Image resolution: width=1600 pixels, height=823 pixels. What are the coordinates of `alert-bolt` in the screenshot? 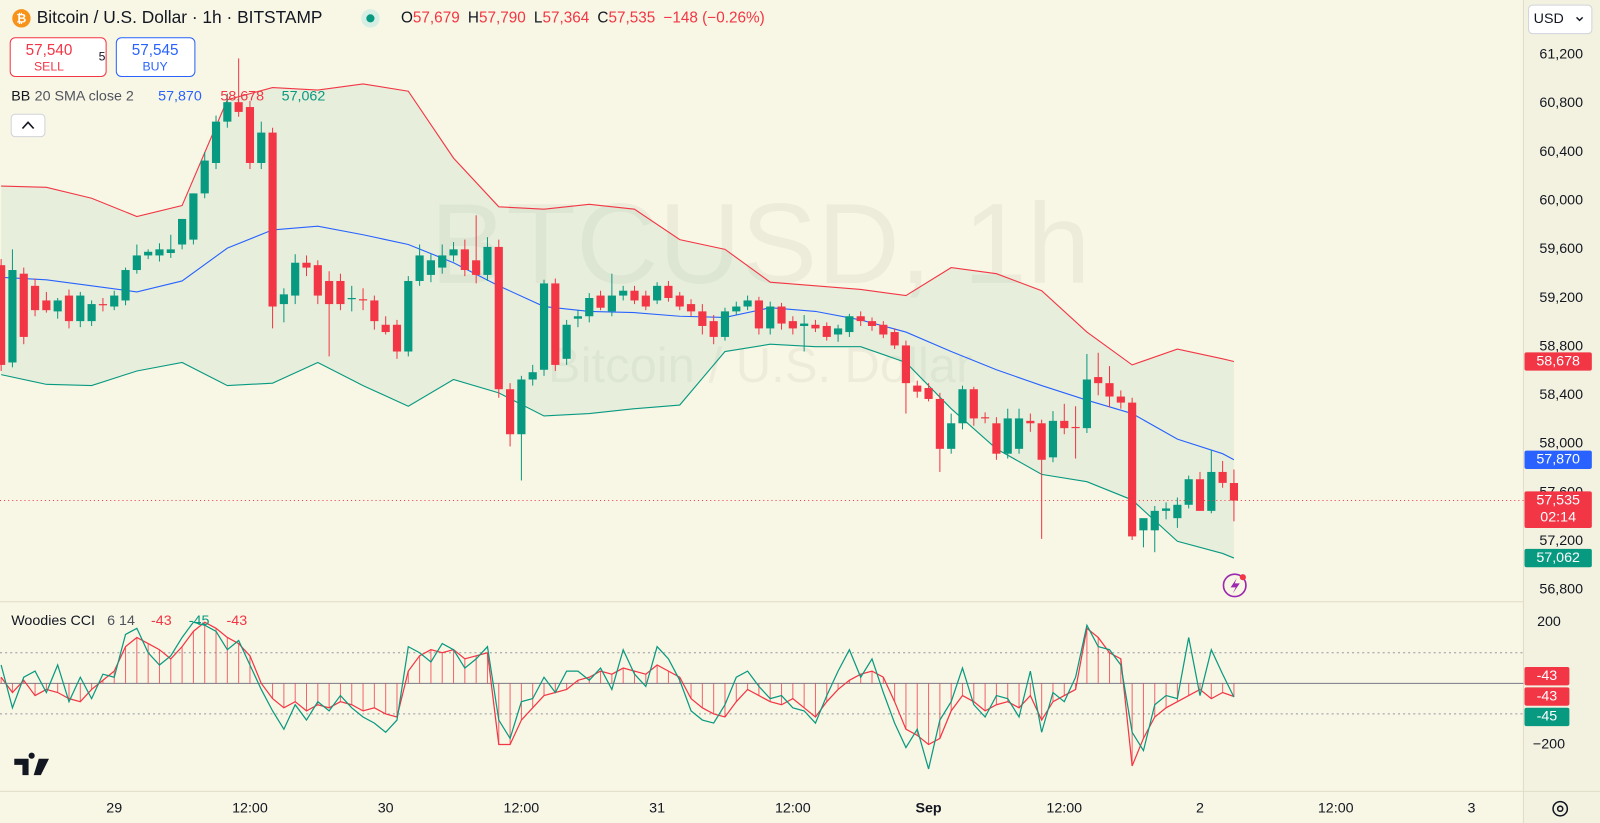 It's located at (1235, 586).